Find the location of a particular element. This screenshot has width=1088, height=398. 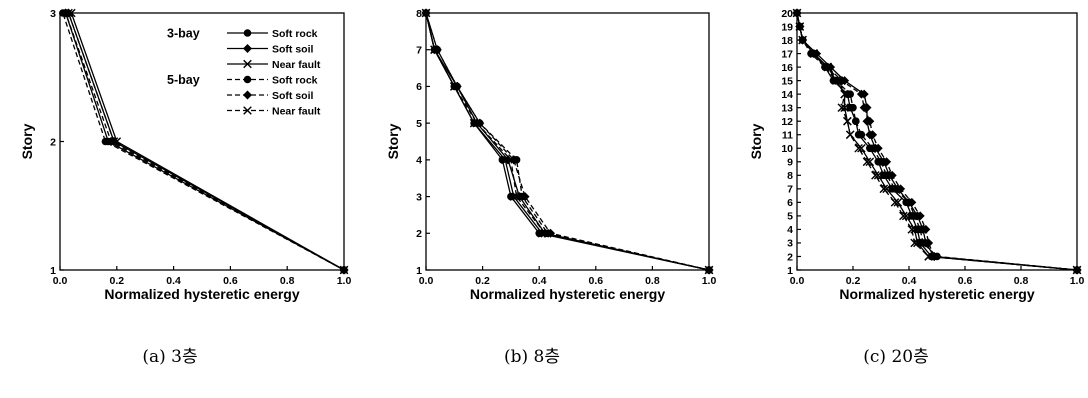

legend-group-label: 3-bay is located at coordinates (183, 34).